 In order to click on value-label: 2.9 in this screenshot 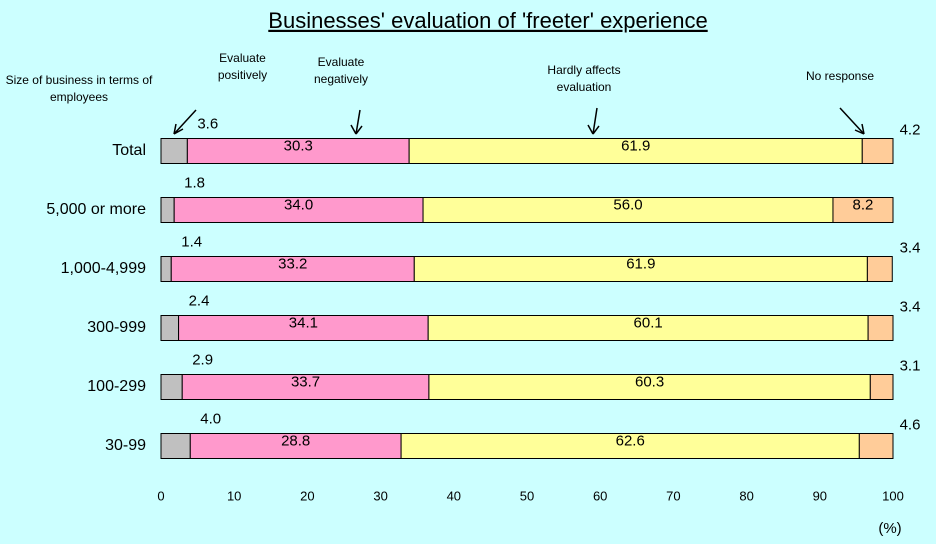, I will do `click(202, 359)`.